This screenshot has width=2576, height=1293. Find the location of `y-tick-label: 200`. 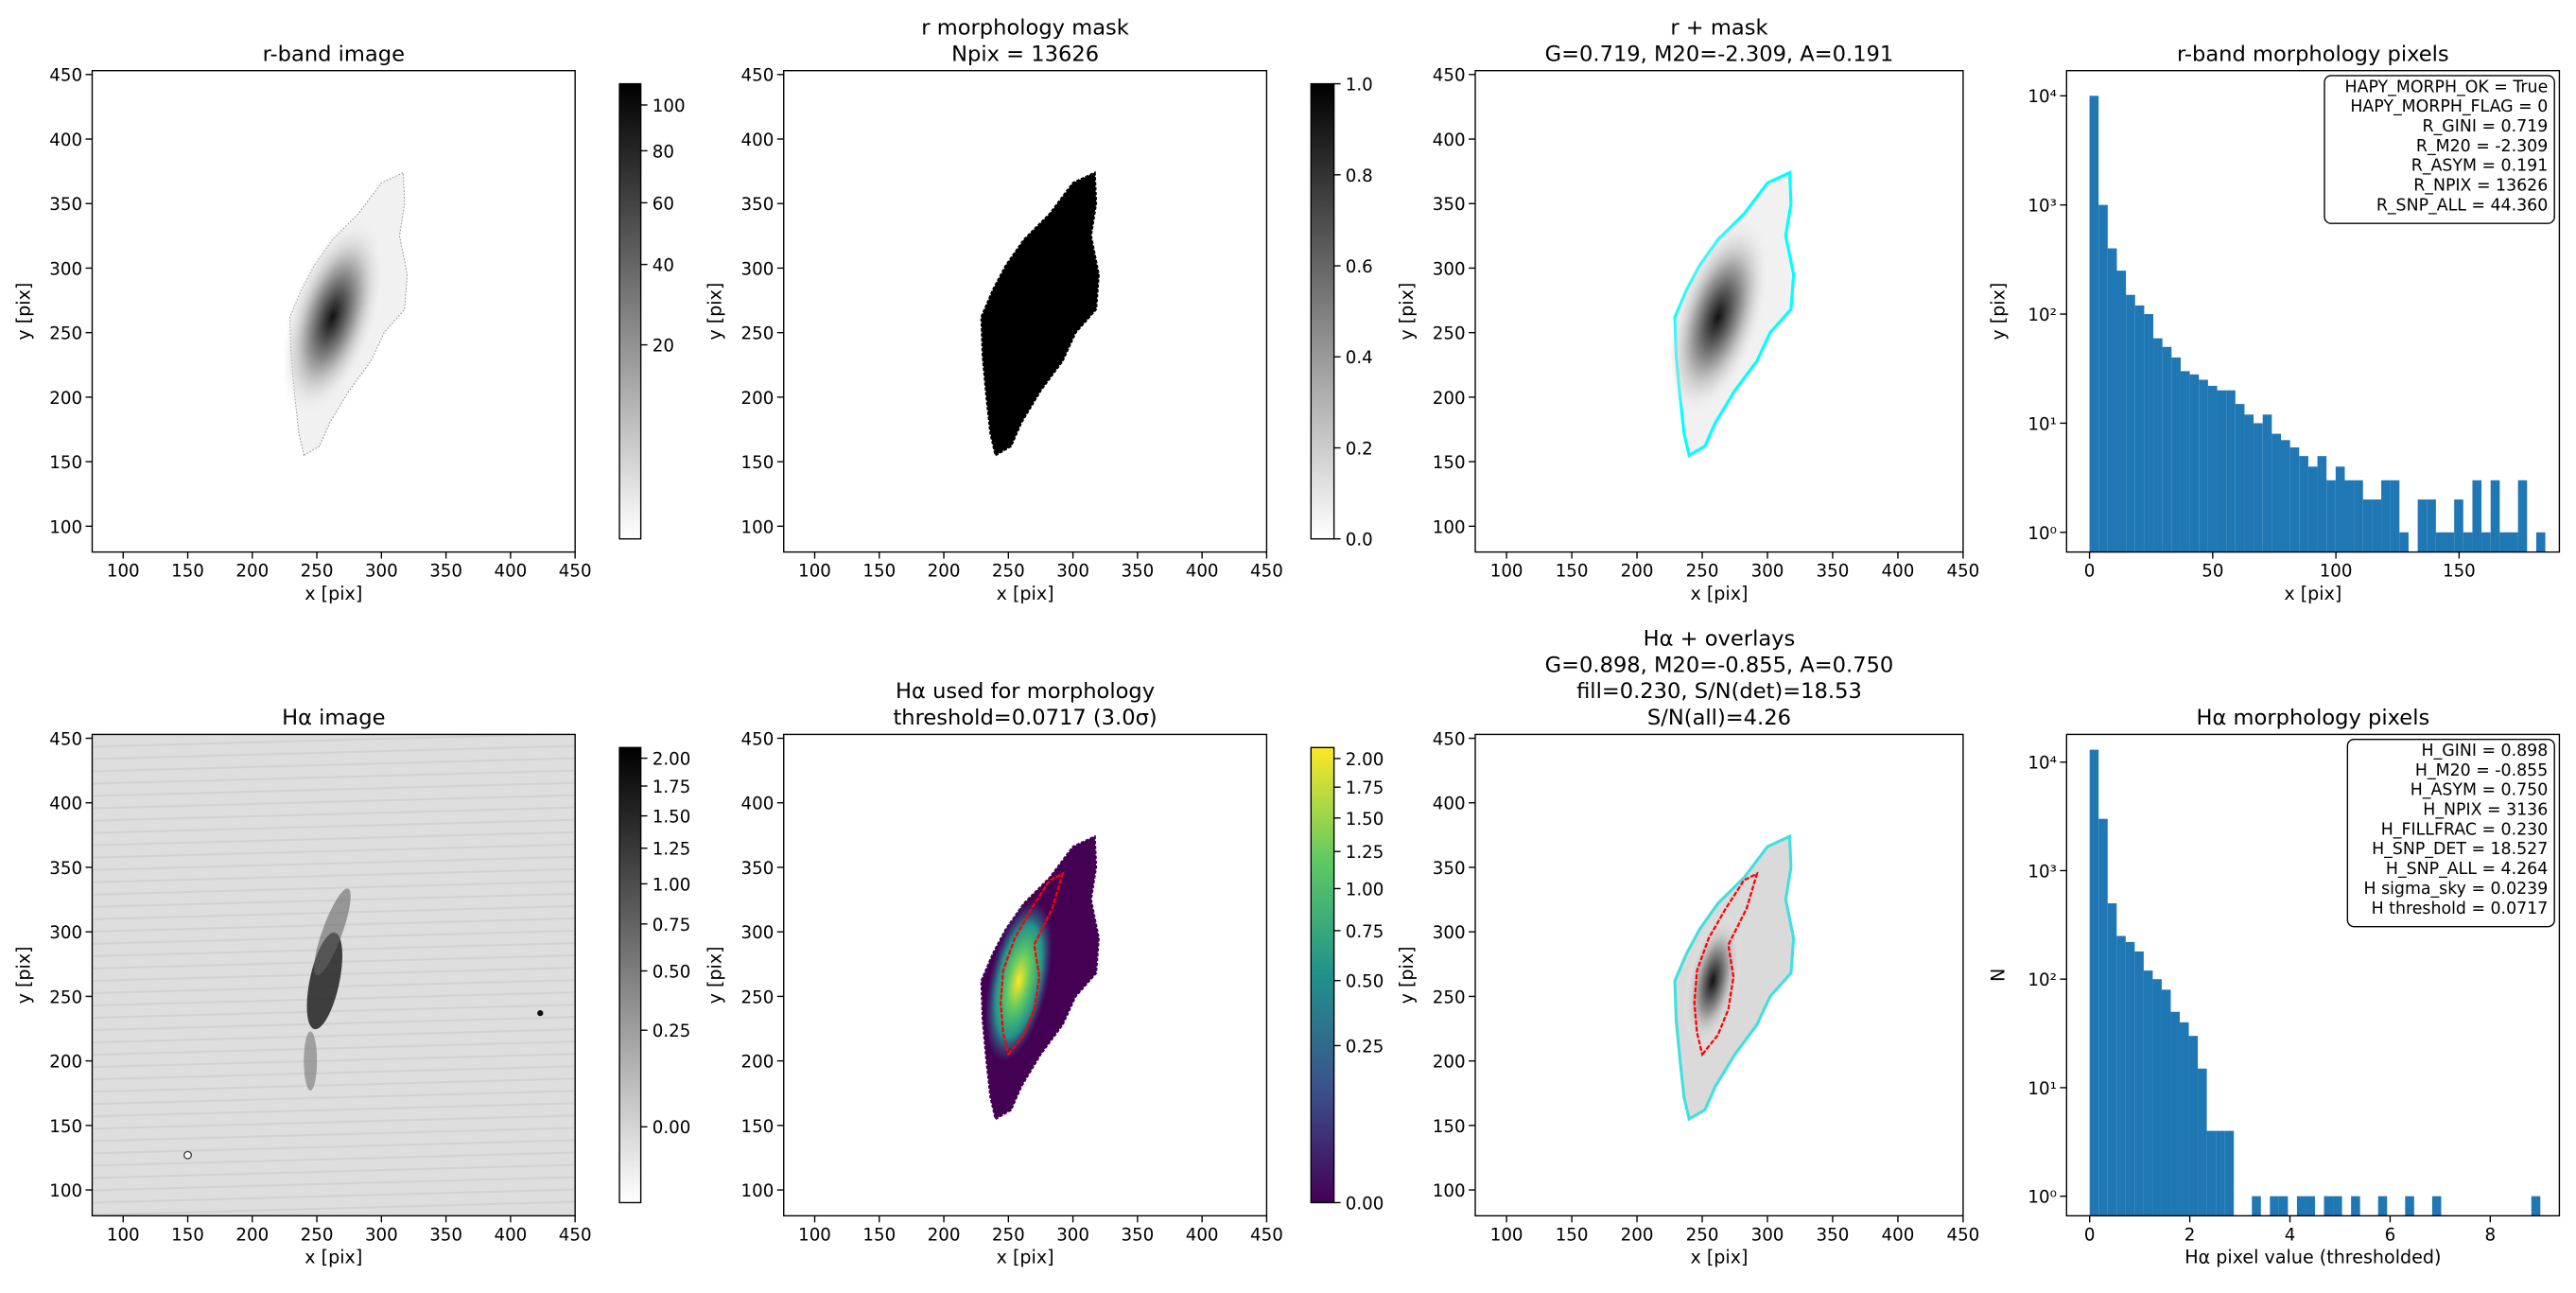

y-tick-label: 200 is located at coordinates (1449, 399).